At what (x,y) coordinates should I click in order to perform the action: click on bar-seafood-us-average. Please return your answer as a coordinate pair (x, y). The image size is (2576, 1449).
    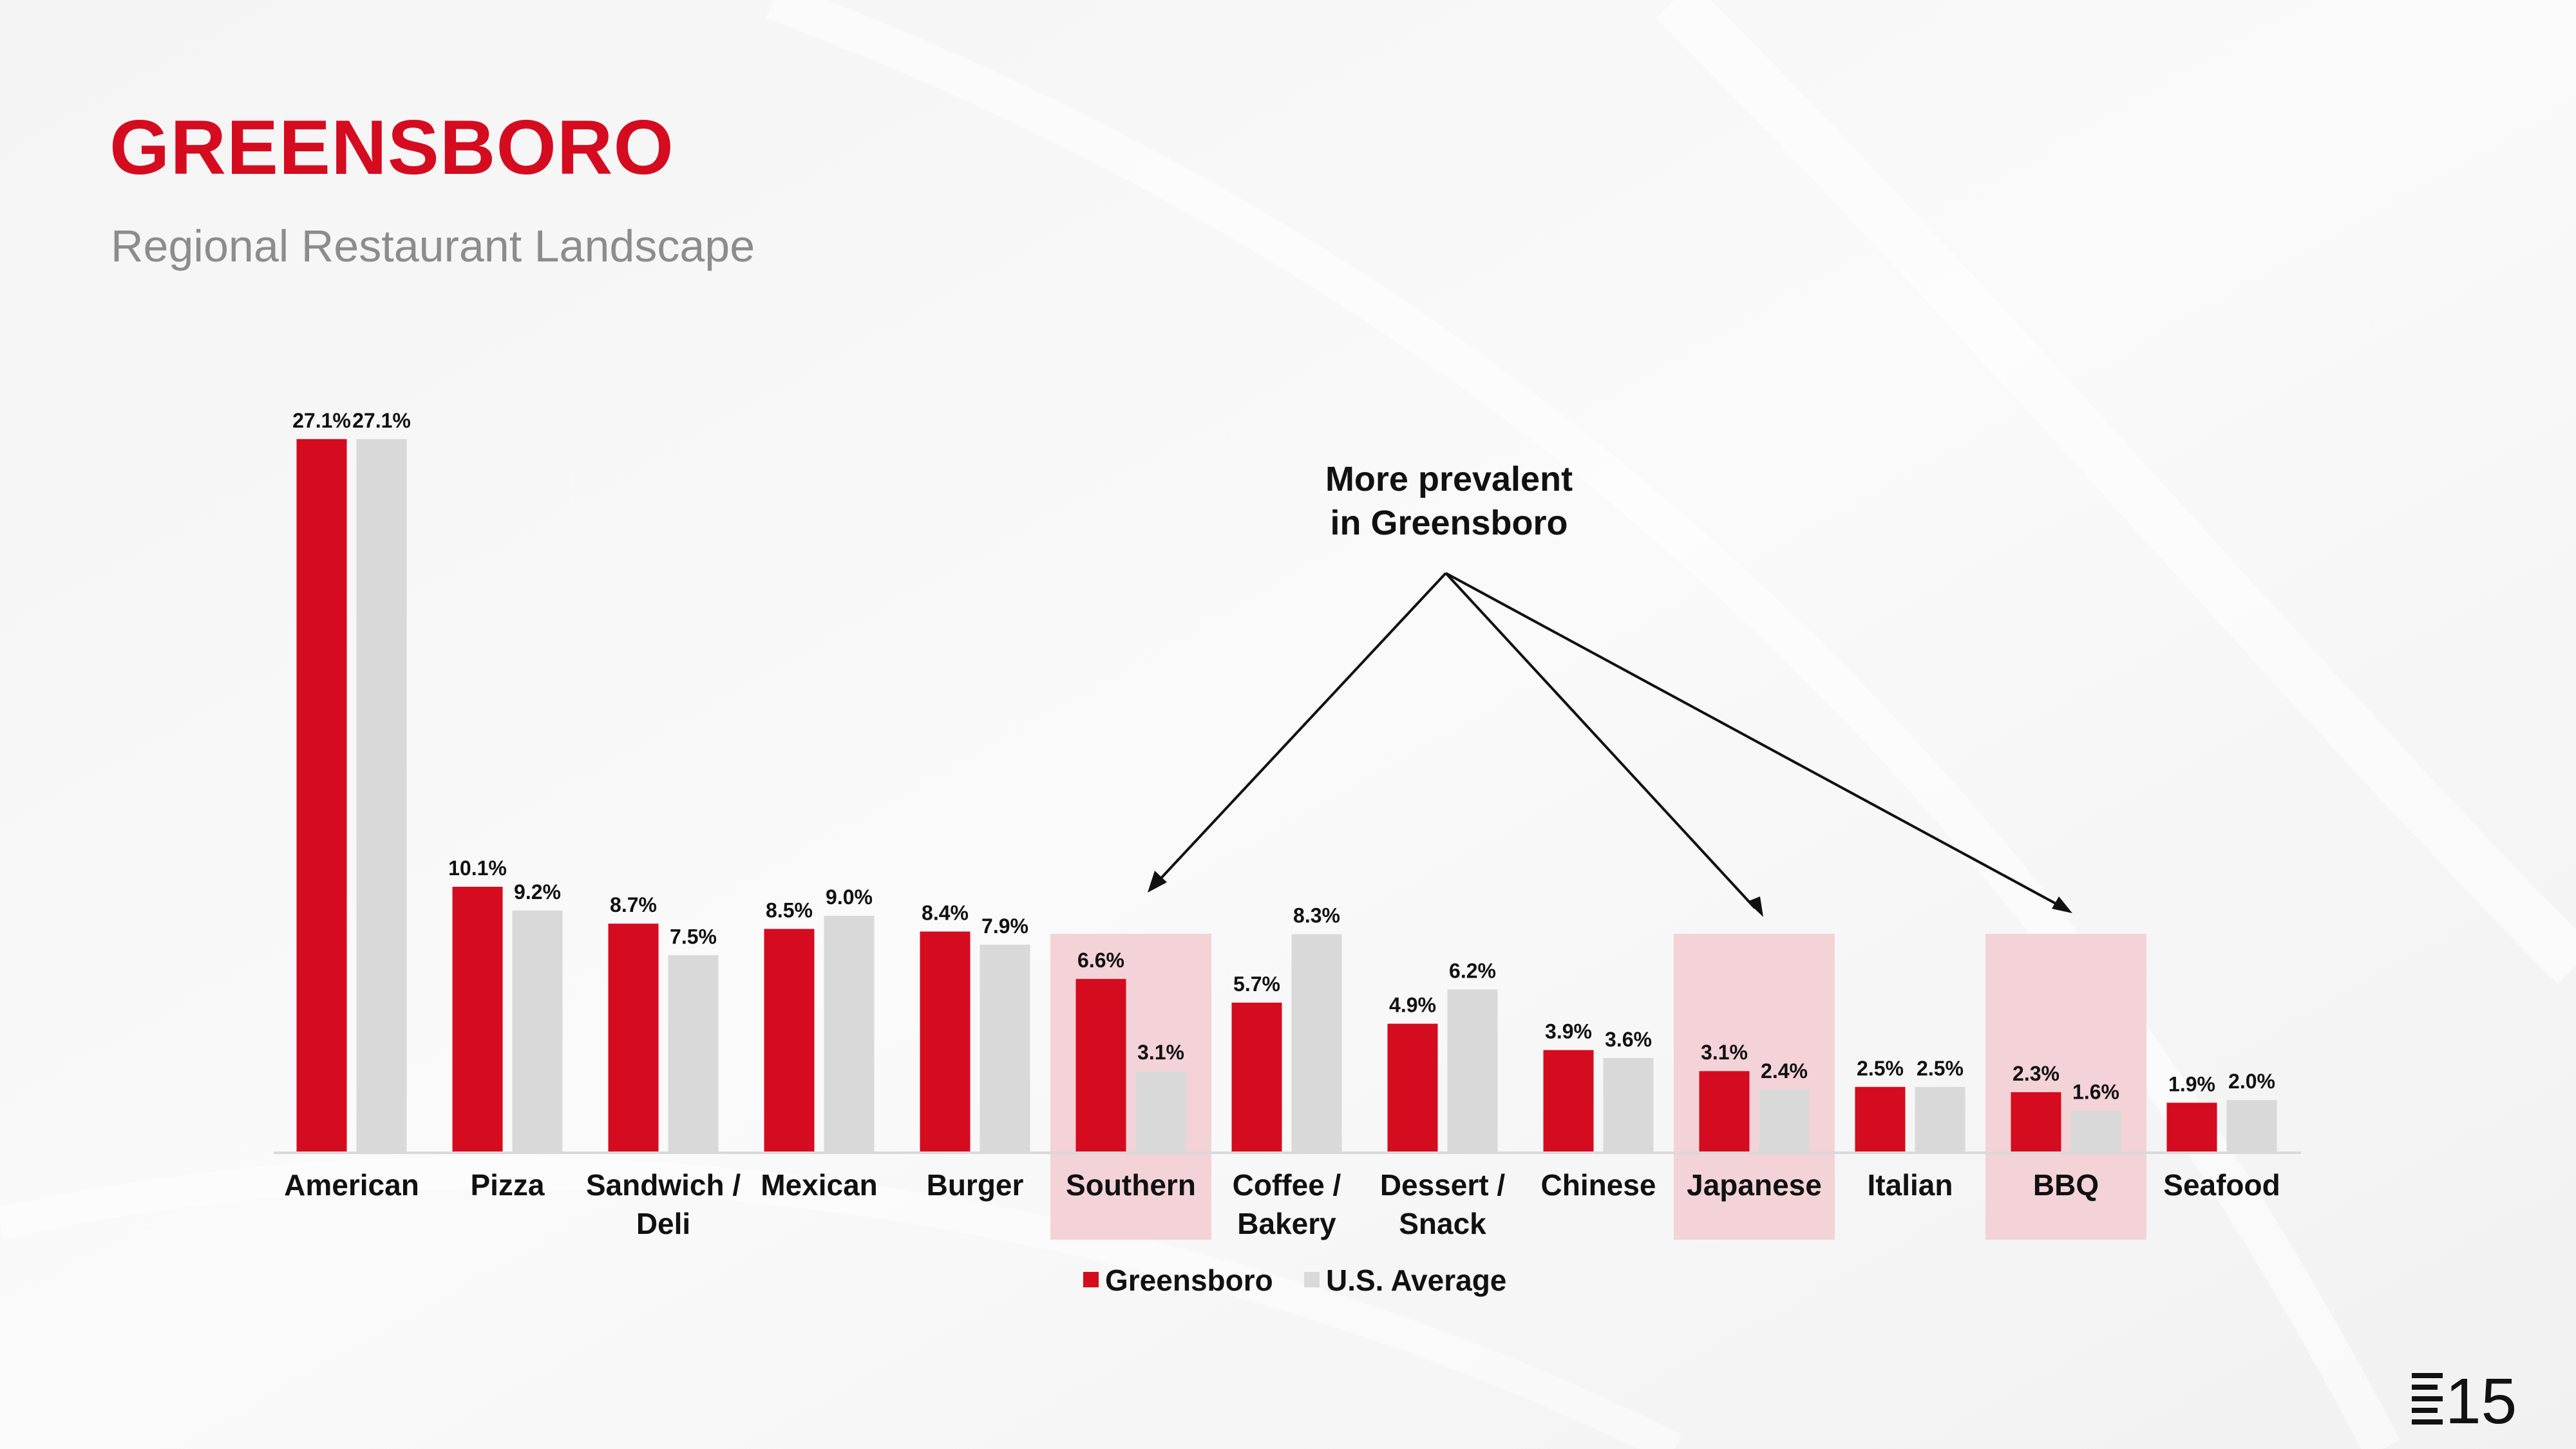
    Looking at the image, I should click on (2251, 1126).